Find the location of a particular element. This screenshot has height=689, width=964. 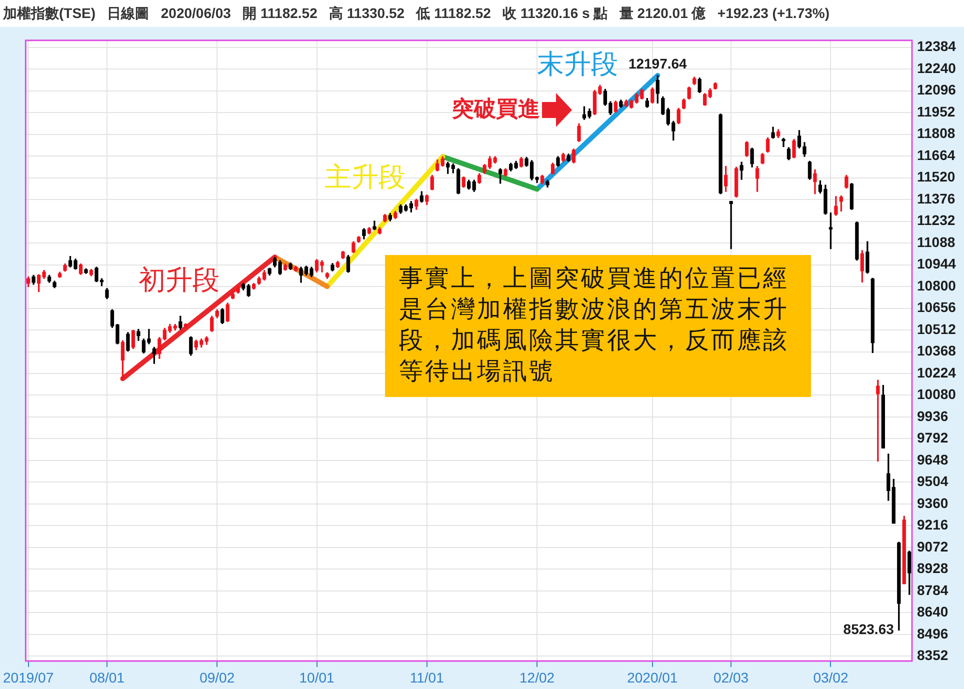

text: 12197.64 is located at coordinates (657, 63).